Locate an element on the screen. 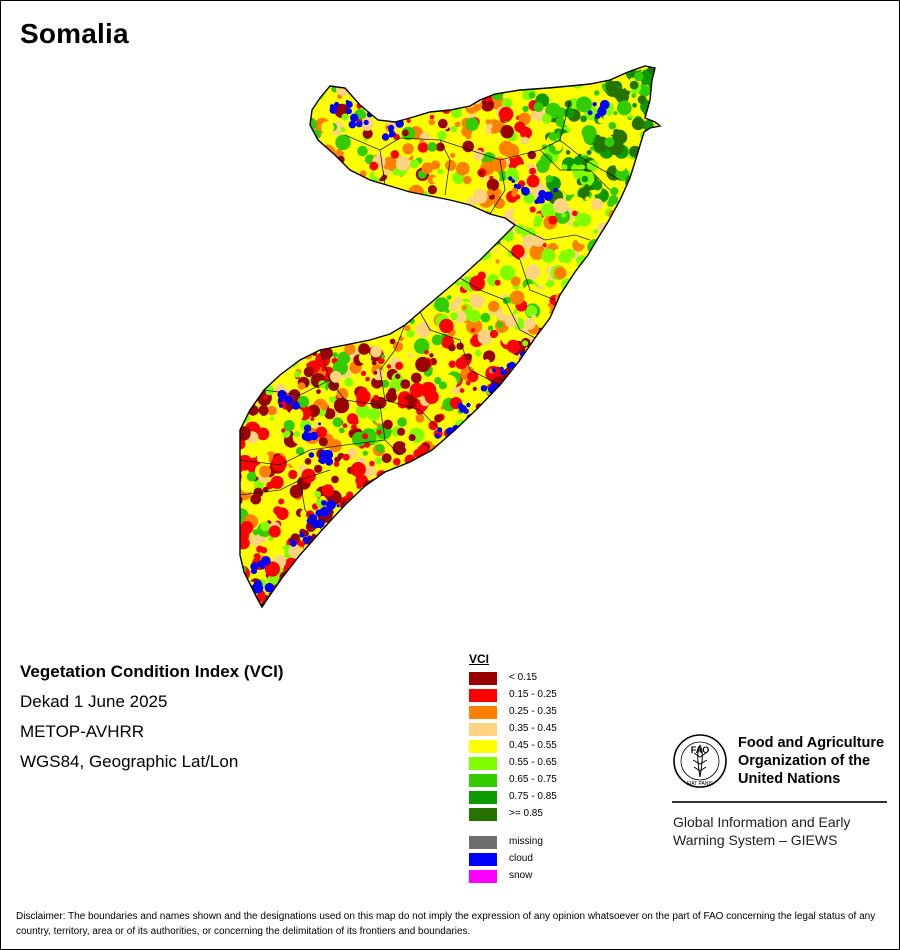  fao-emblem-text: FAO is located at coordinates (700, 750).